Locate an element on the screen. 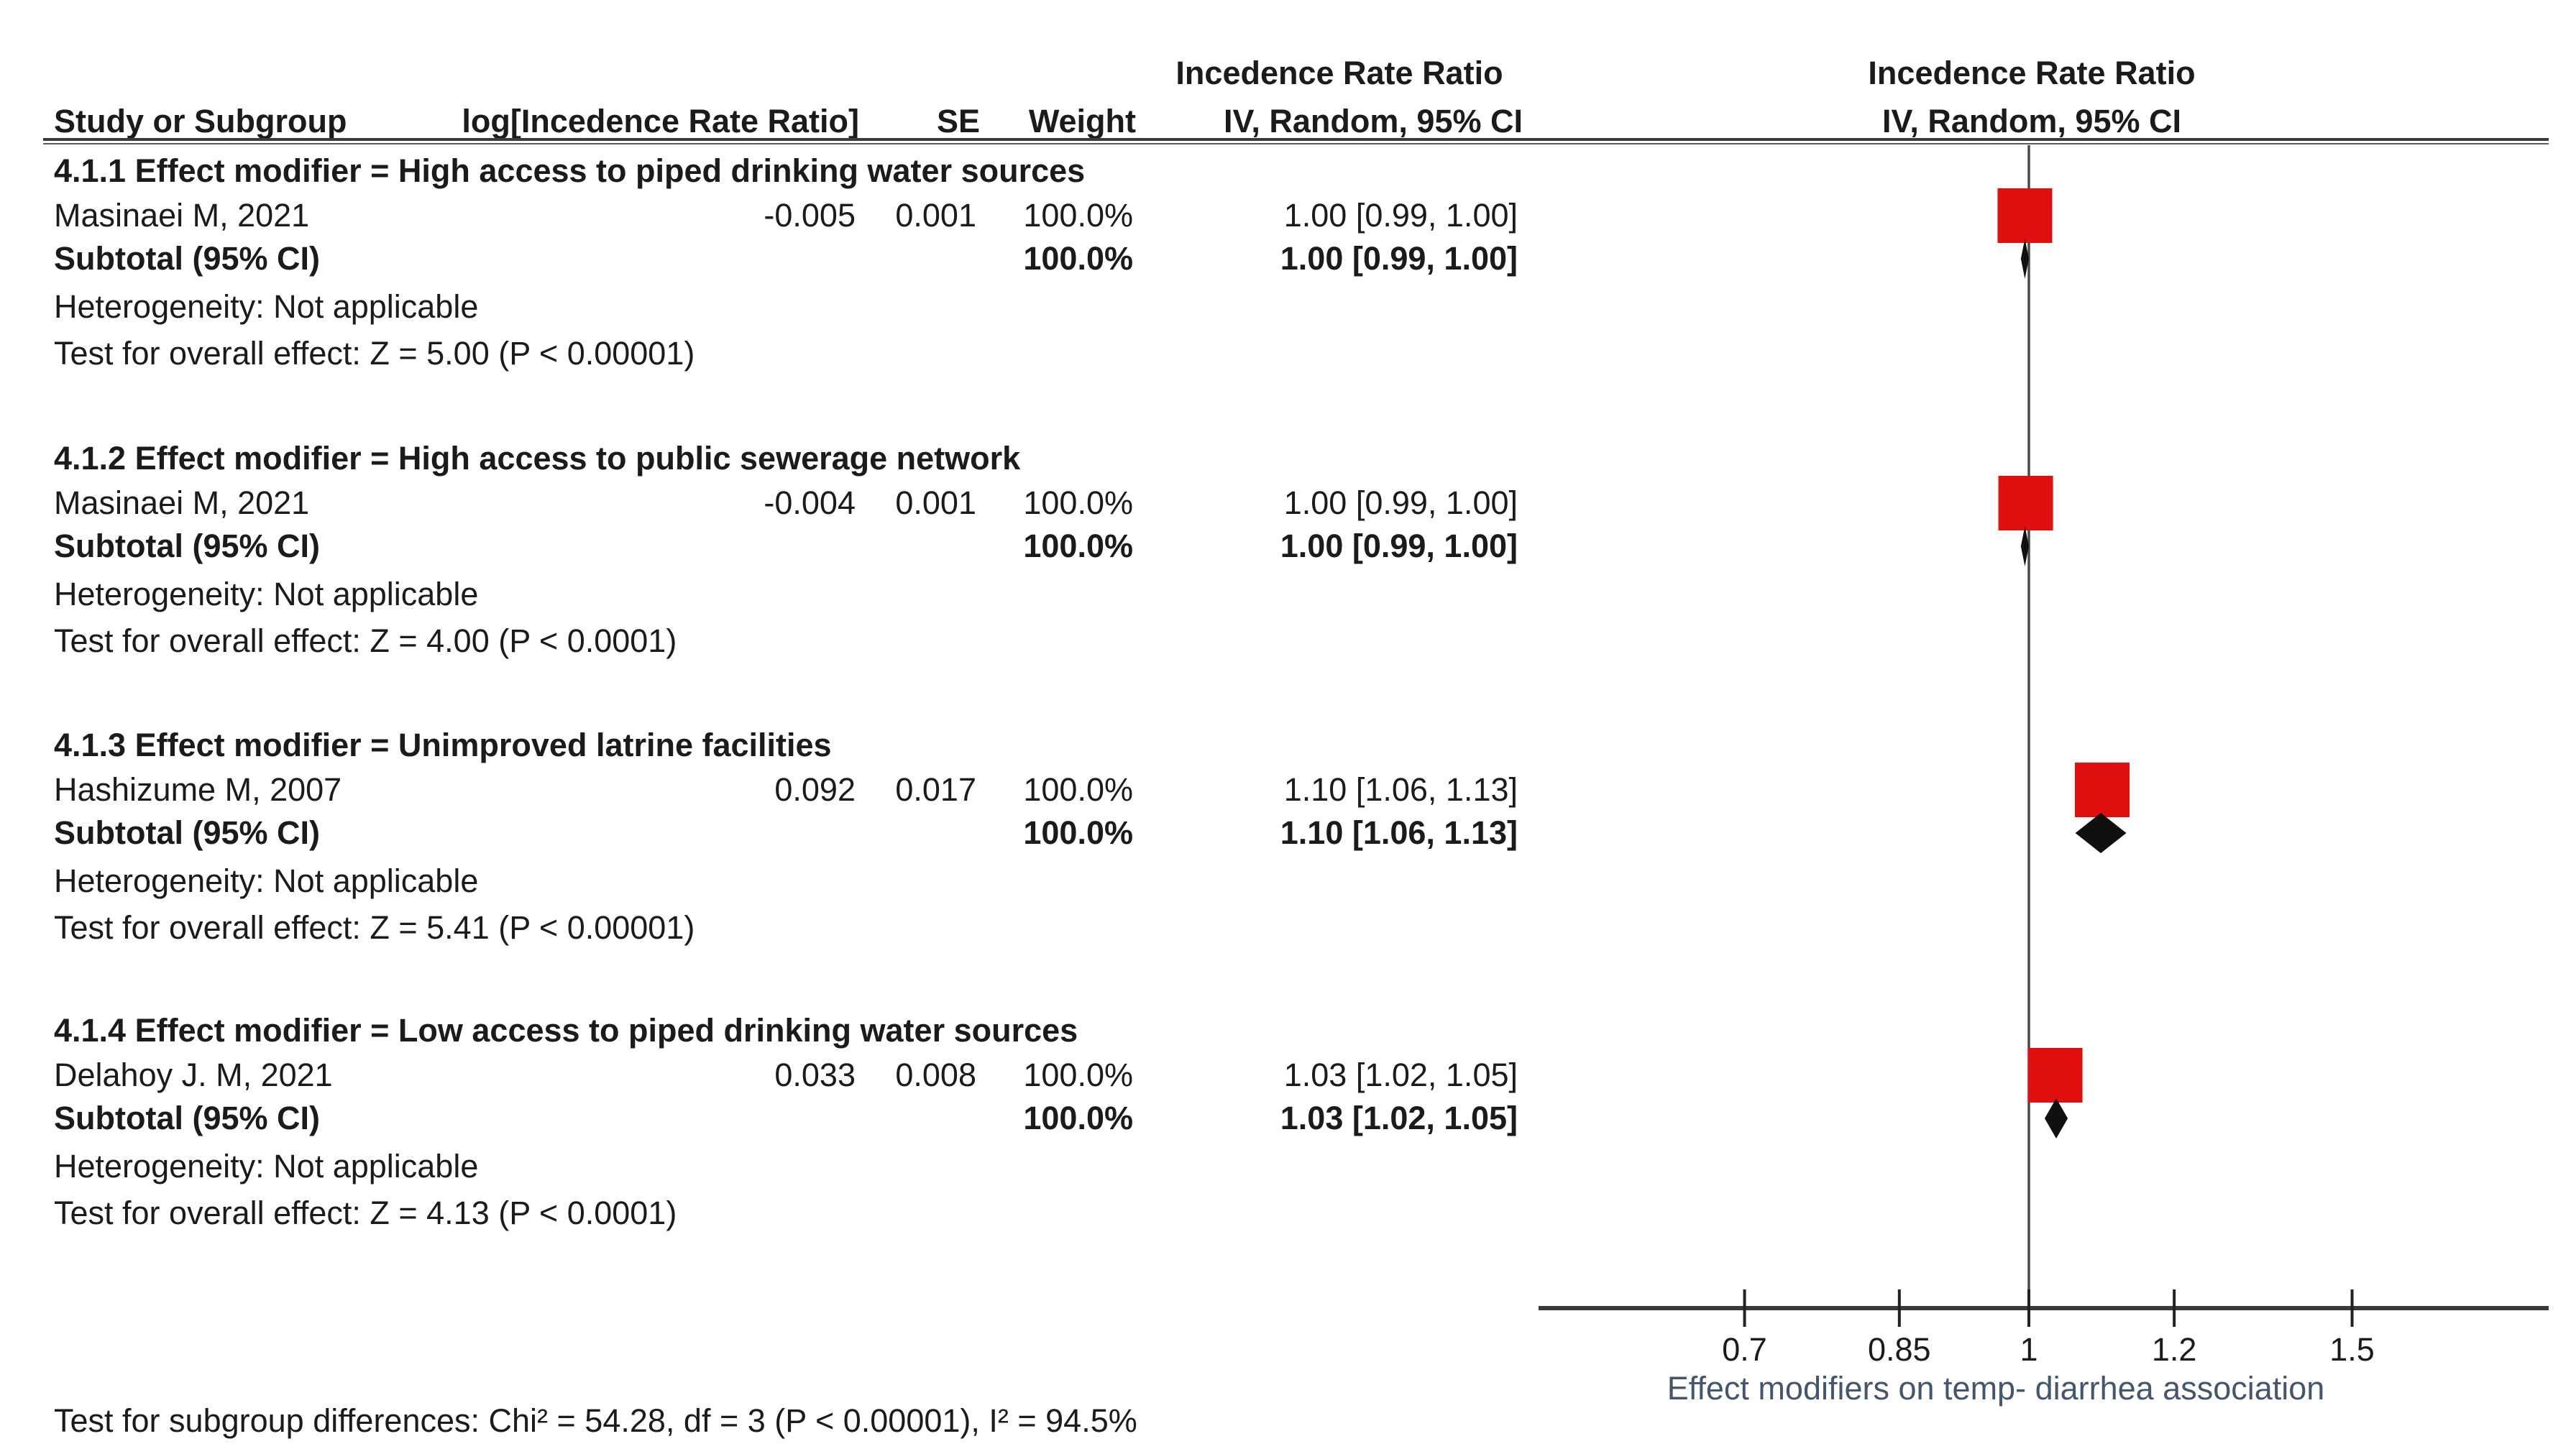 The image size is (2576, 1449). column-header-weight: Weight is located at coordinates (1082, 121).